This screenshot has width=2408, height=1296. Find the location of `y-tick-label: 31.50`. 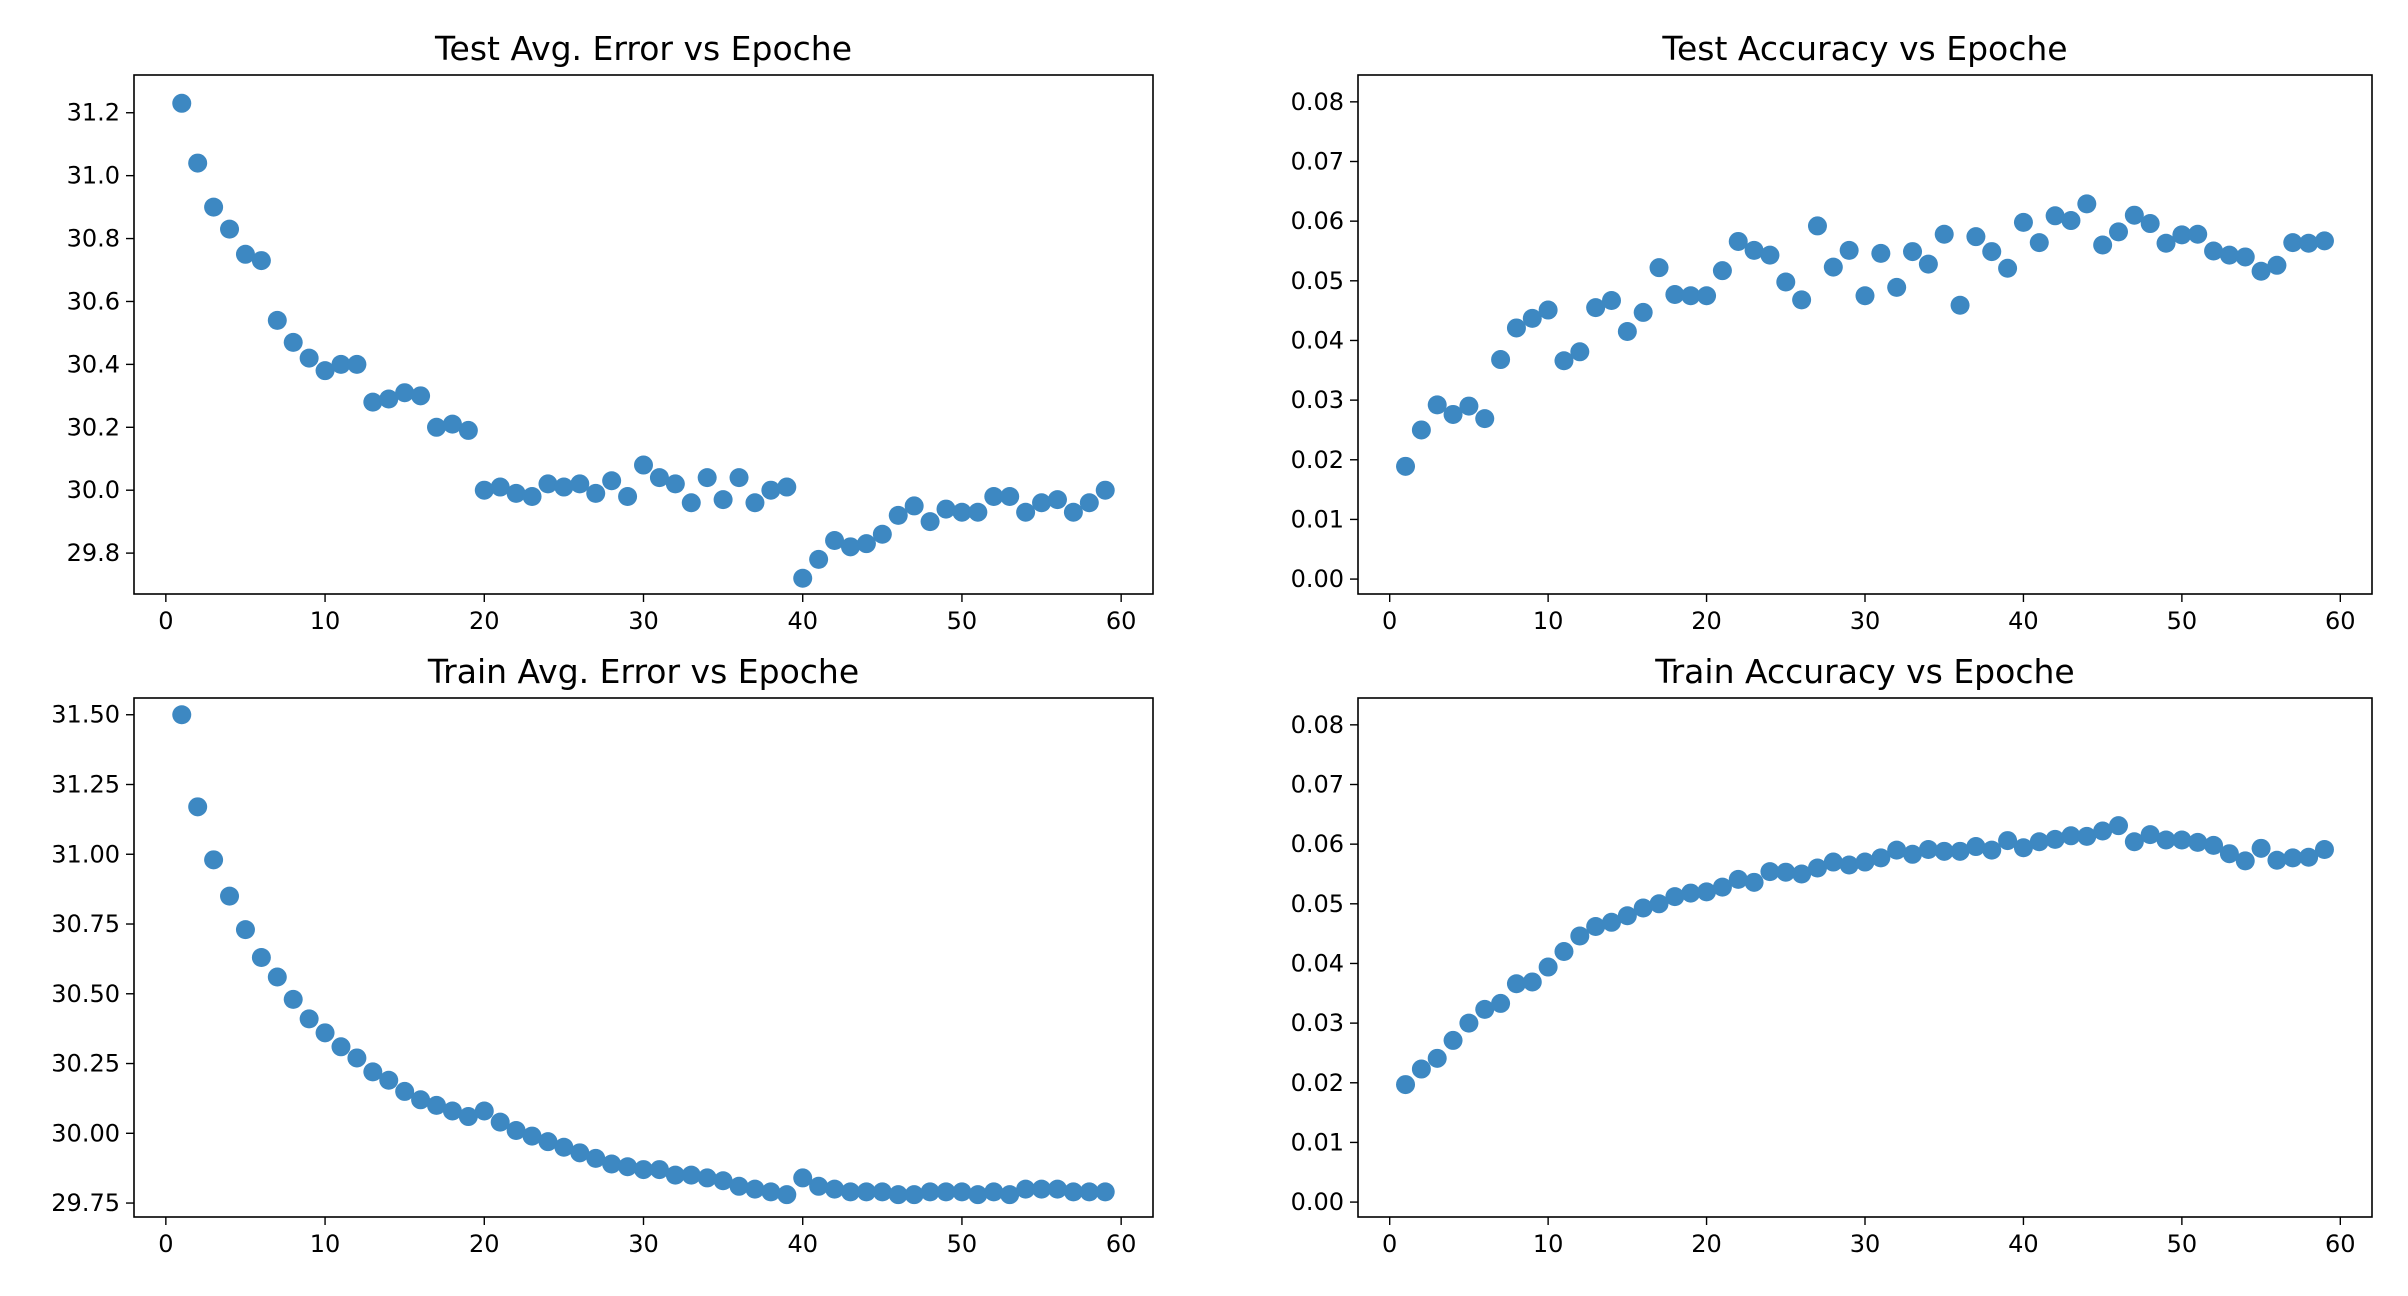

y-tick-label: 31.50 is located at coordinates (85, 715).